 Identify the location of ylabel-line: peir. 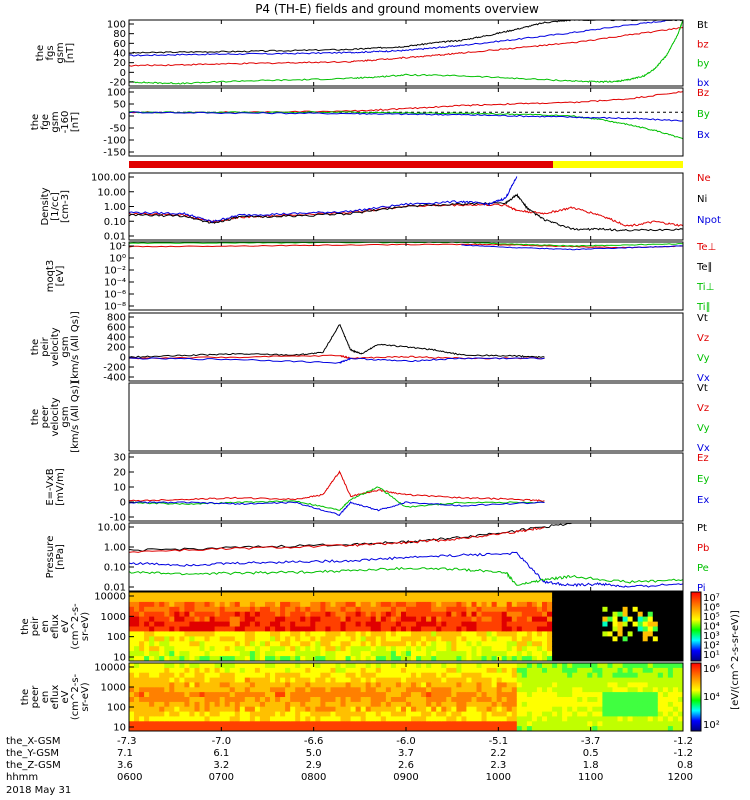
(35, 626).